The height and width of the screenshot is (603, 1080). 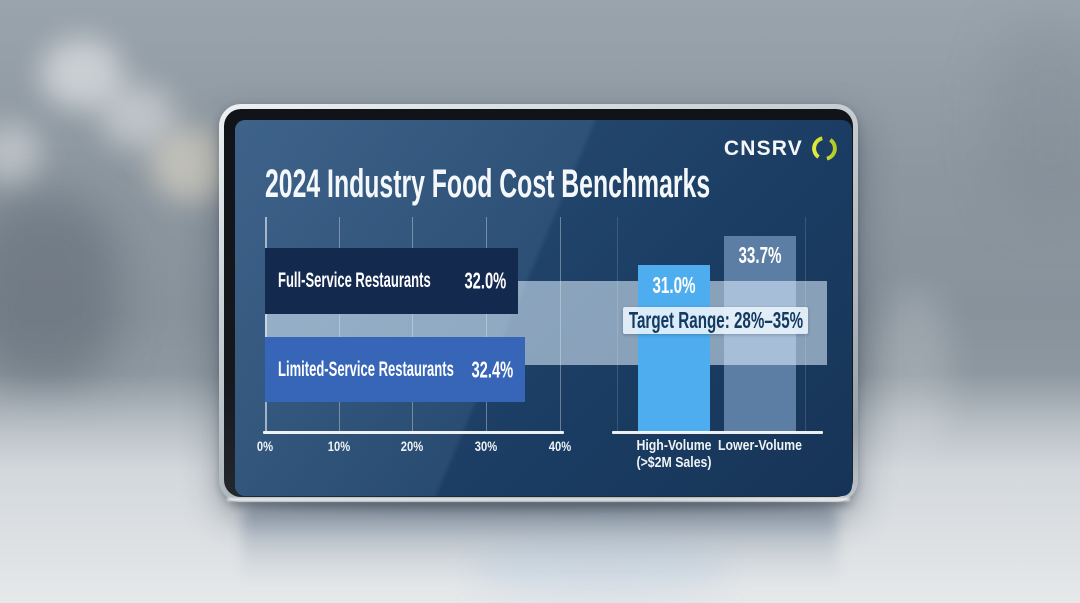 What do you see at coordinates (538, 499) in the screenshot?
I see `frame-highlight` at bounding box center [538, 499].